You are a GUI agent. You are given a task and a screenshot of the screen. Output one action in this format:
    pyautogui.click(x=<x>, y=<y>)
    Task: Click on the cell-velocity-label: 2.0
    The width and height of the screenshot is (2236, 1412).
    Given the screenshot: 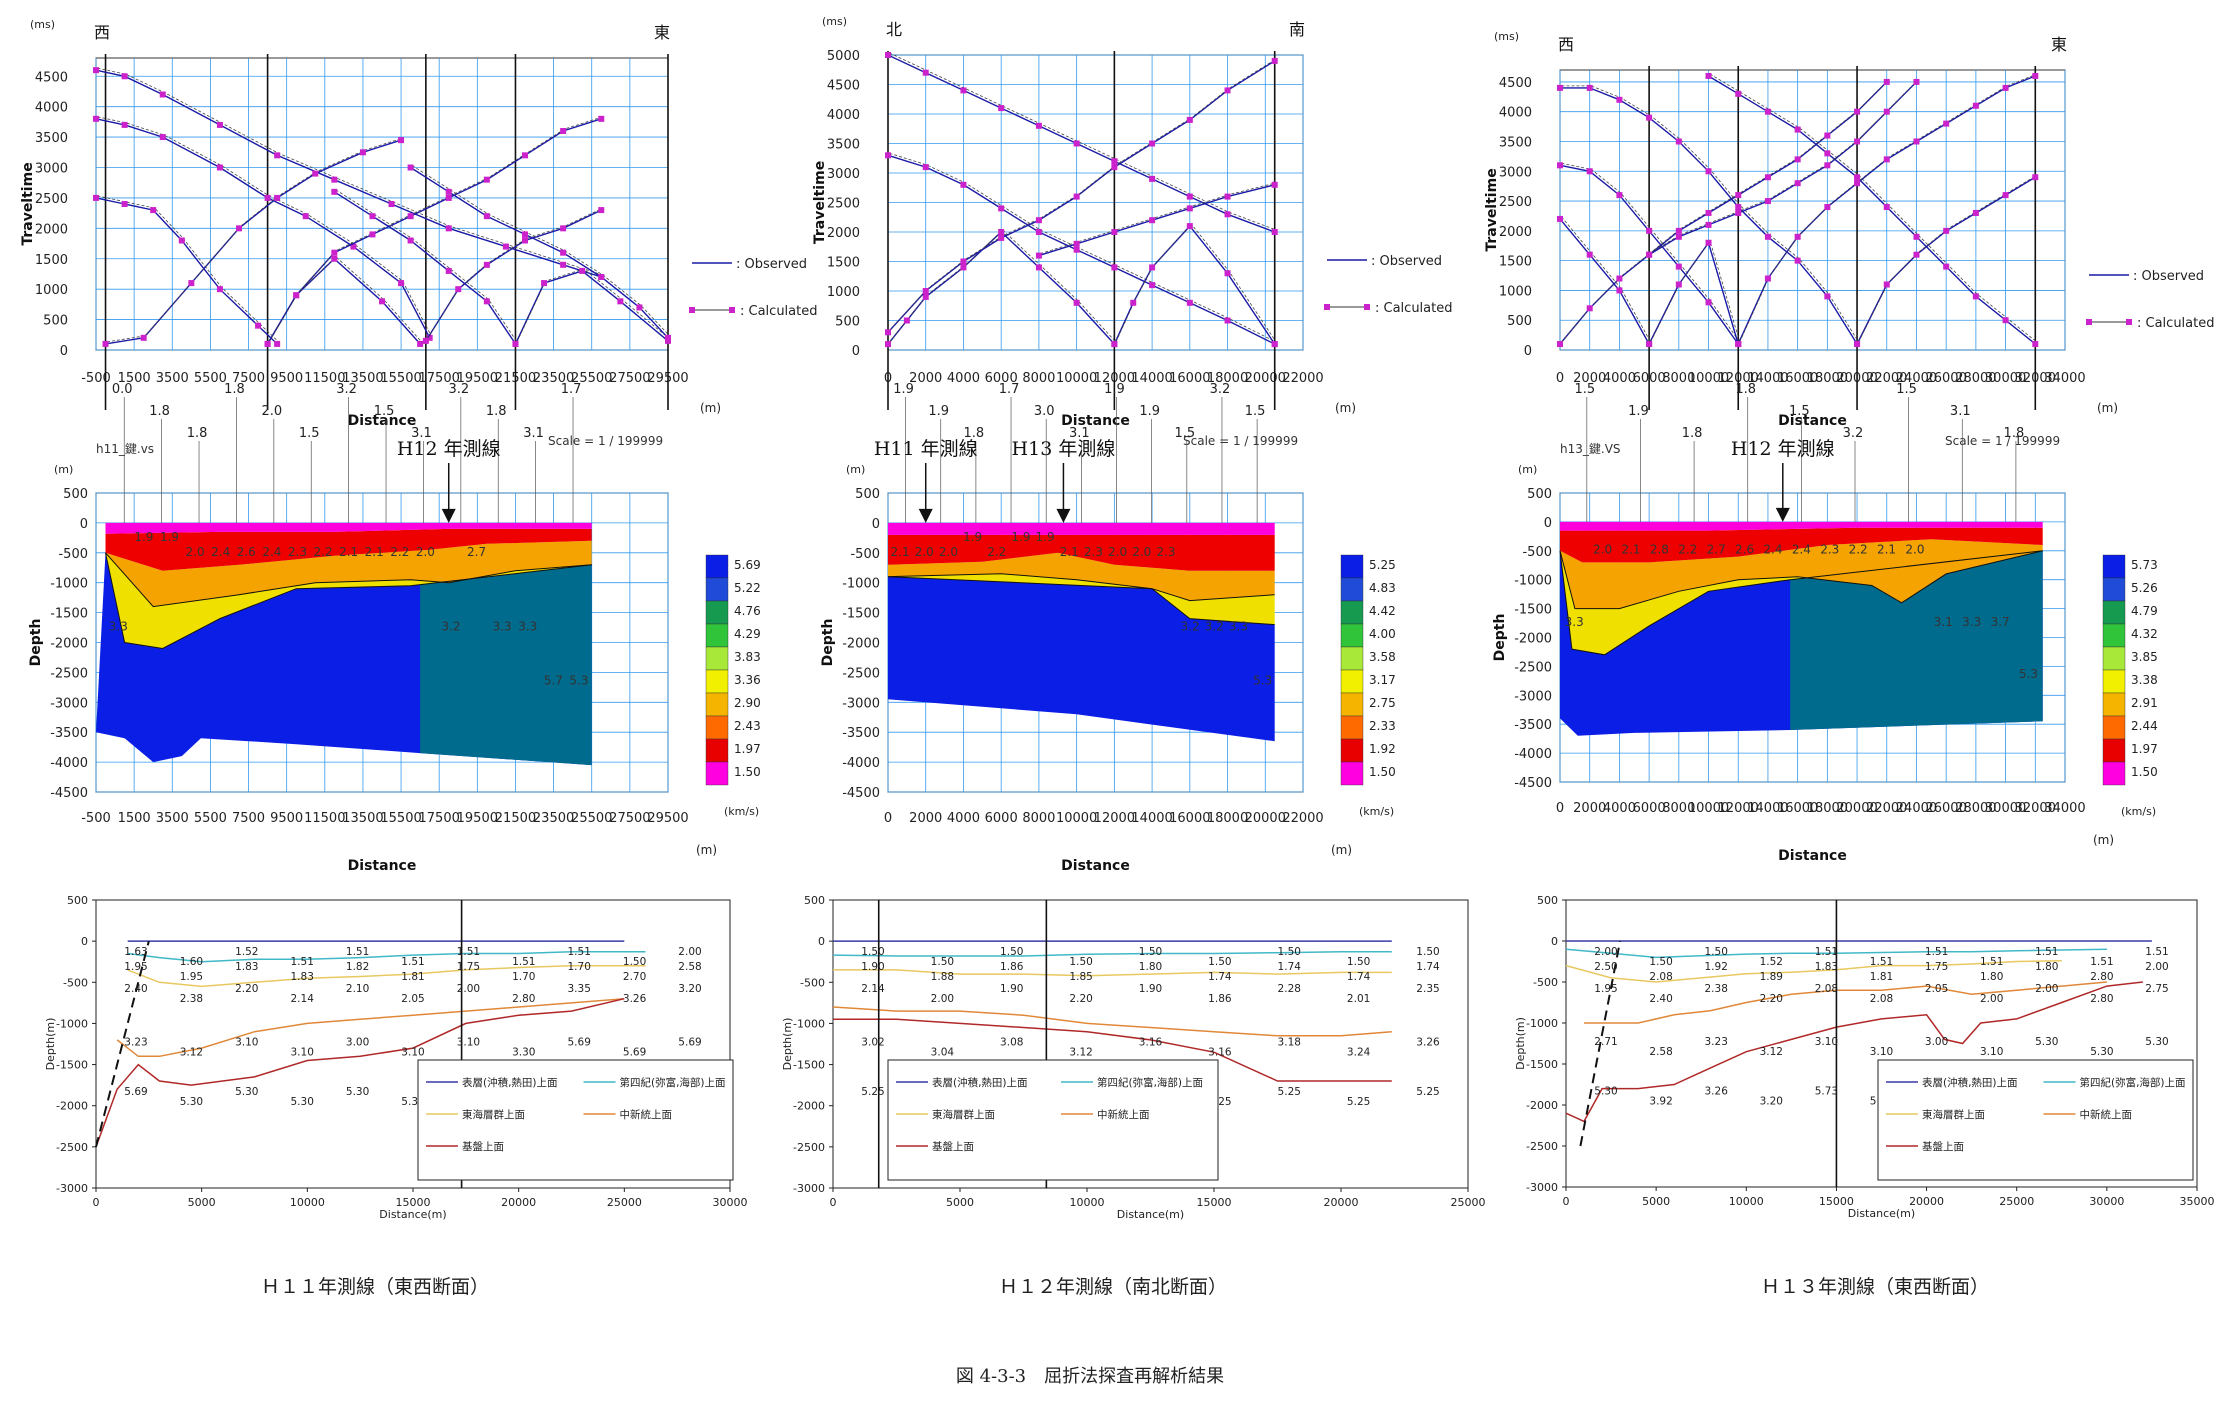 What is the action you would take?
    pyautogui.click(x=1914, y=550)
    